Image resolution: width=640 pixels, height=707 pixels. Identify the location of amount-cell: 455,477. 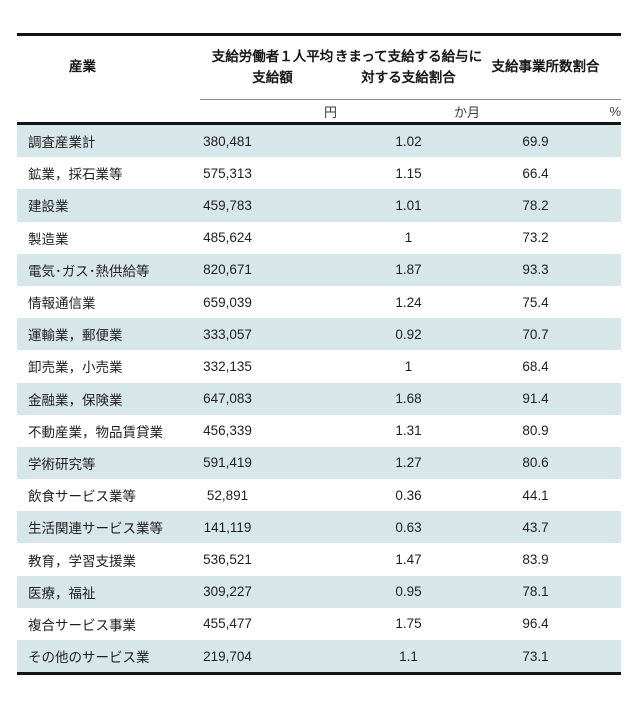
(227, 624).